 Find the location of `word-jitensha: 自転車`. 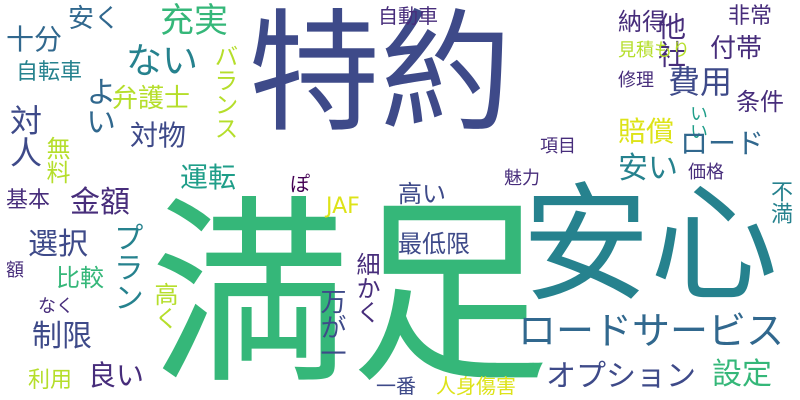

word-jitensha: 自転車 is located at coordinates (49, 72).